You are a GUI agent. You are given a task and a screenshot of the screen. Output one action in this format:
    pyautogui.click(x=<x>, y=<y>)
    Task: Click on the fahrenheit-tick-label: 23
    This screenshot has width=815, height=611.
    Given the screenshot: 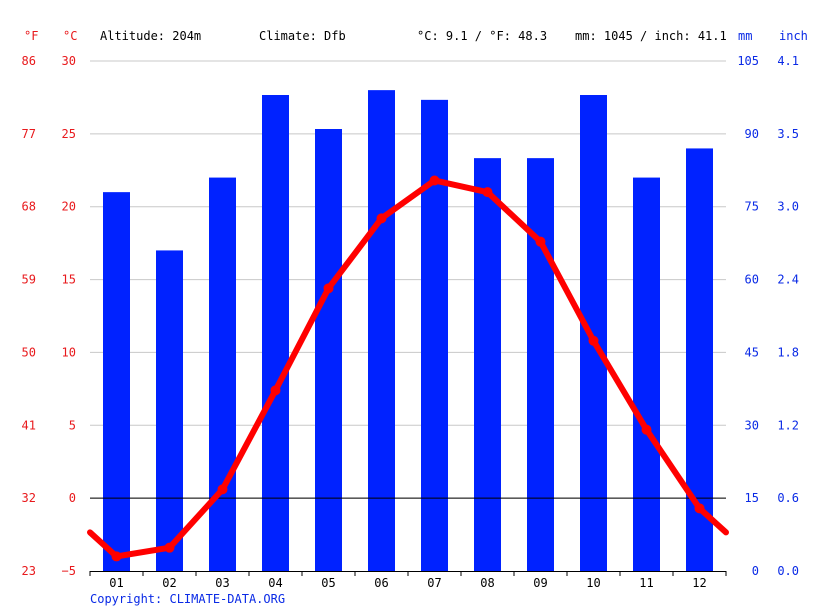 What is the action you would take?
    pyautogui.click(x=29, y=571)
    